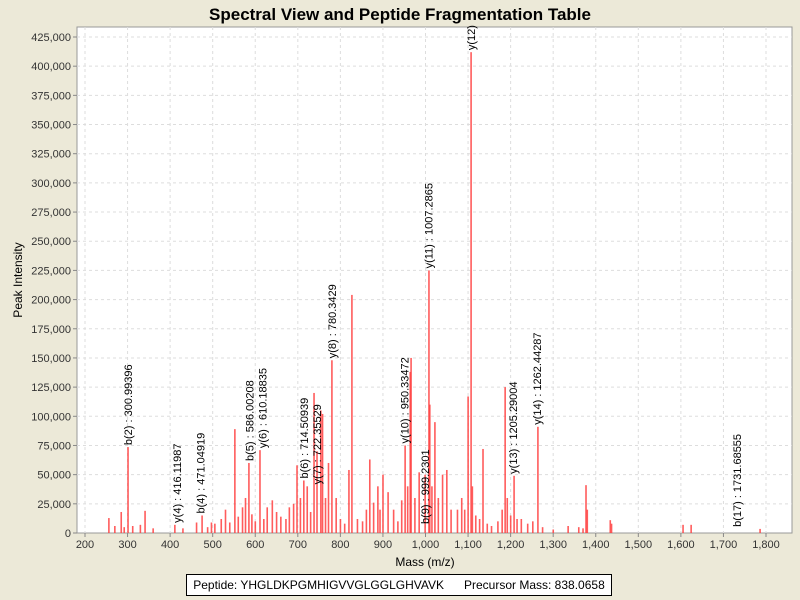  What do you see at coordinates (18, 279) in the screenshot?
I see `y-axis-label: Peak Intensity` at bounding box center [18, 279].